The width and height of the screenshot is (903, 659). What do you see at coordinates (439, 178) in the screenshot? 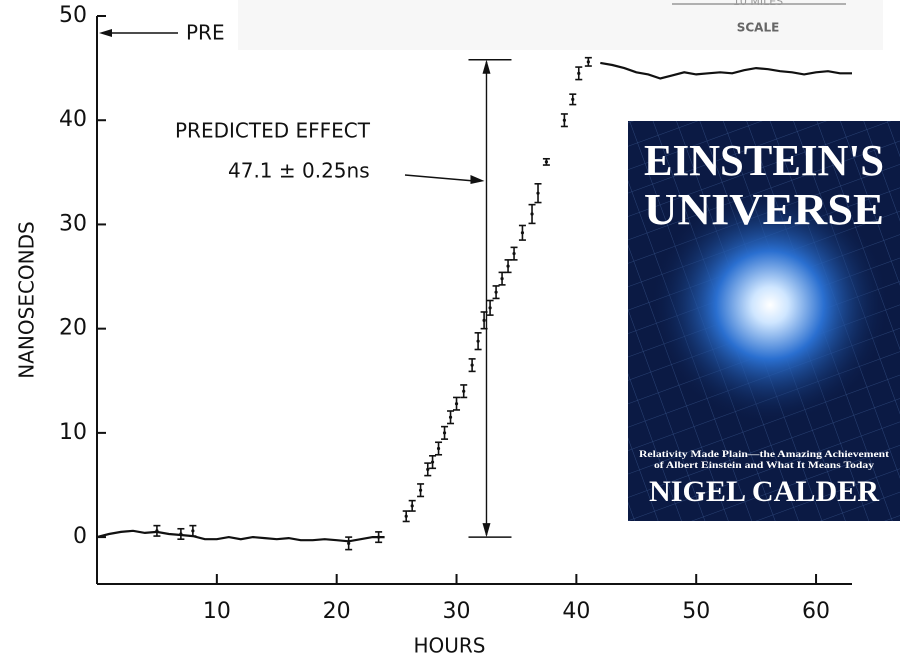
I see `annotation-leader` at bounding box center [439, 178].